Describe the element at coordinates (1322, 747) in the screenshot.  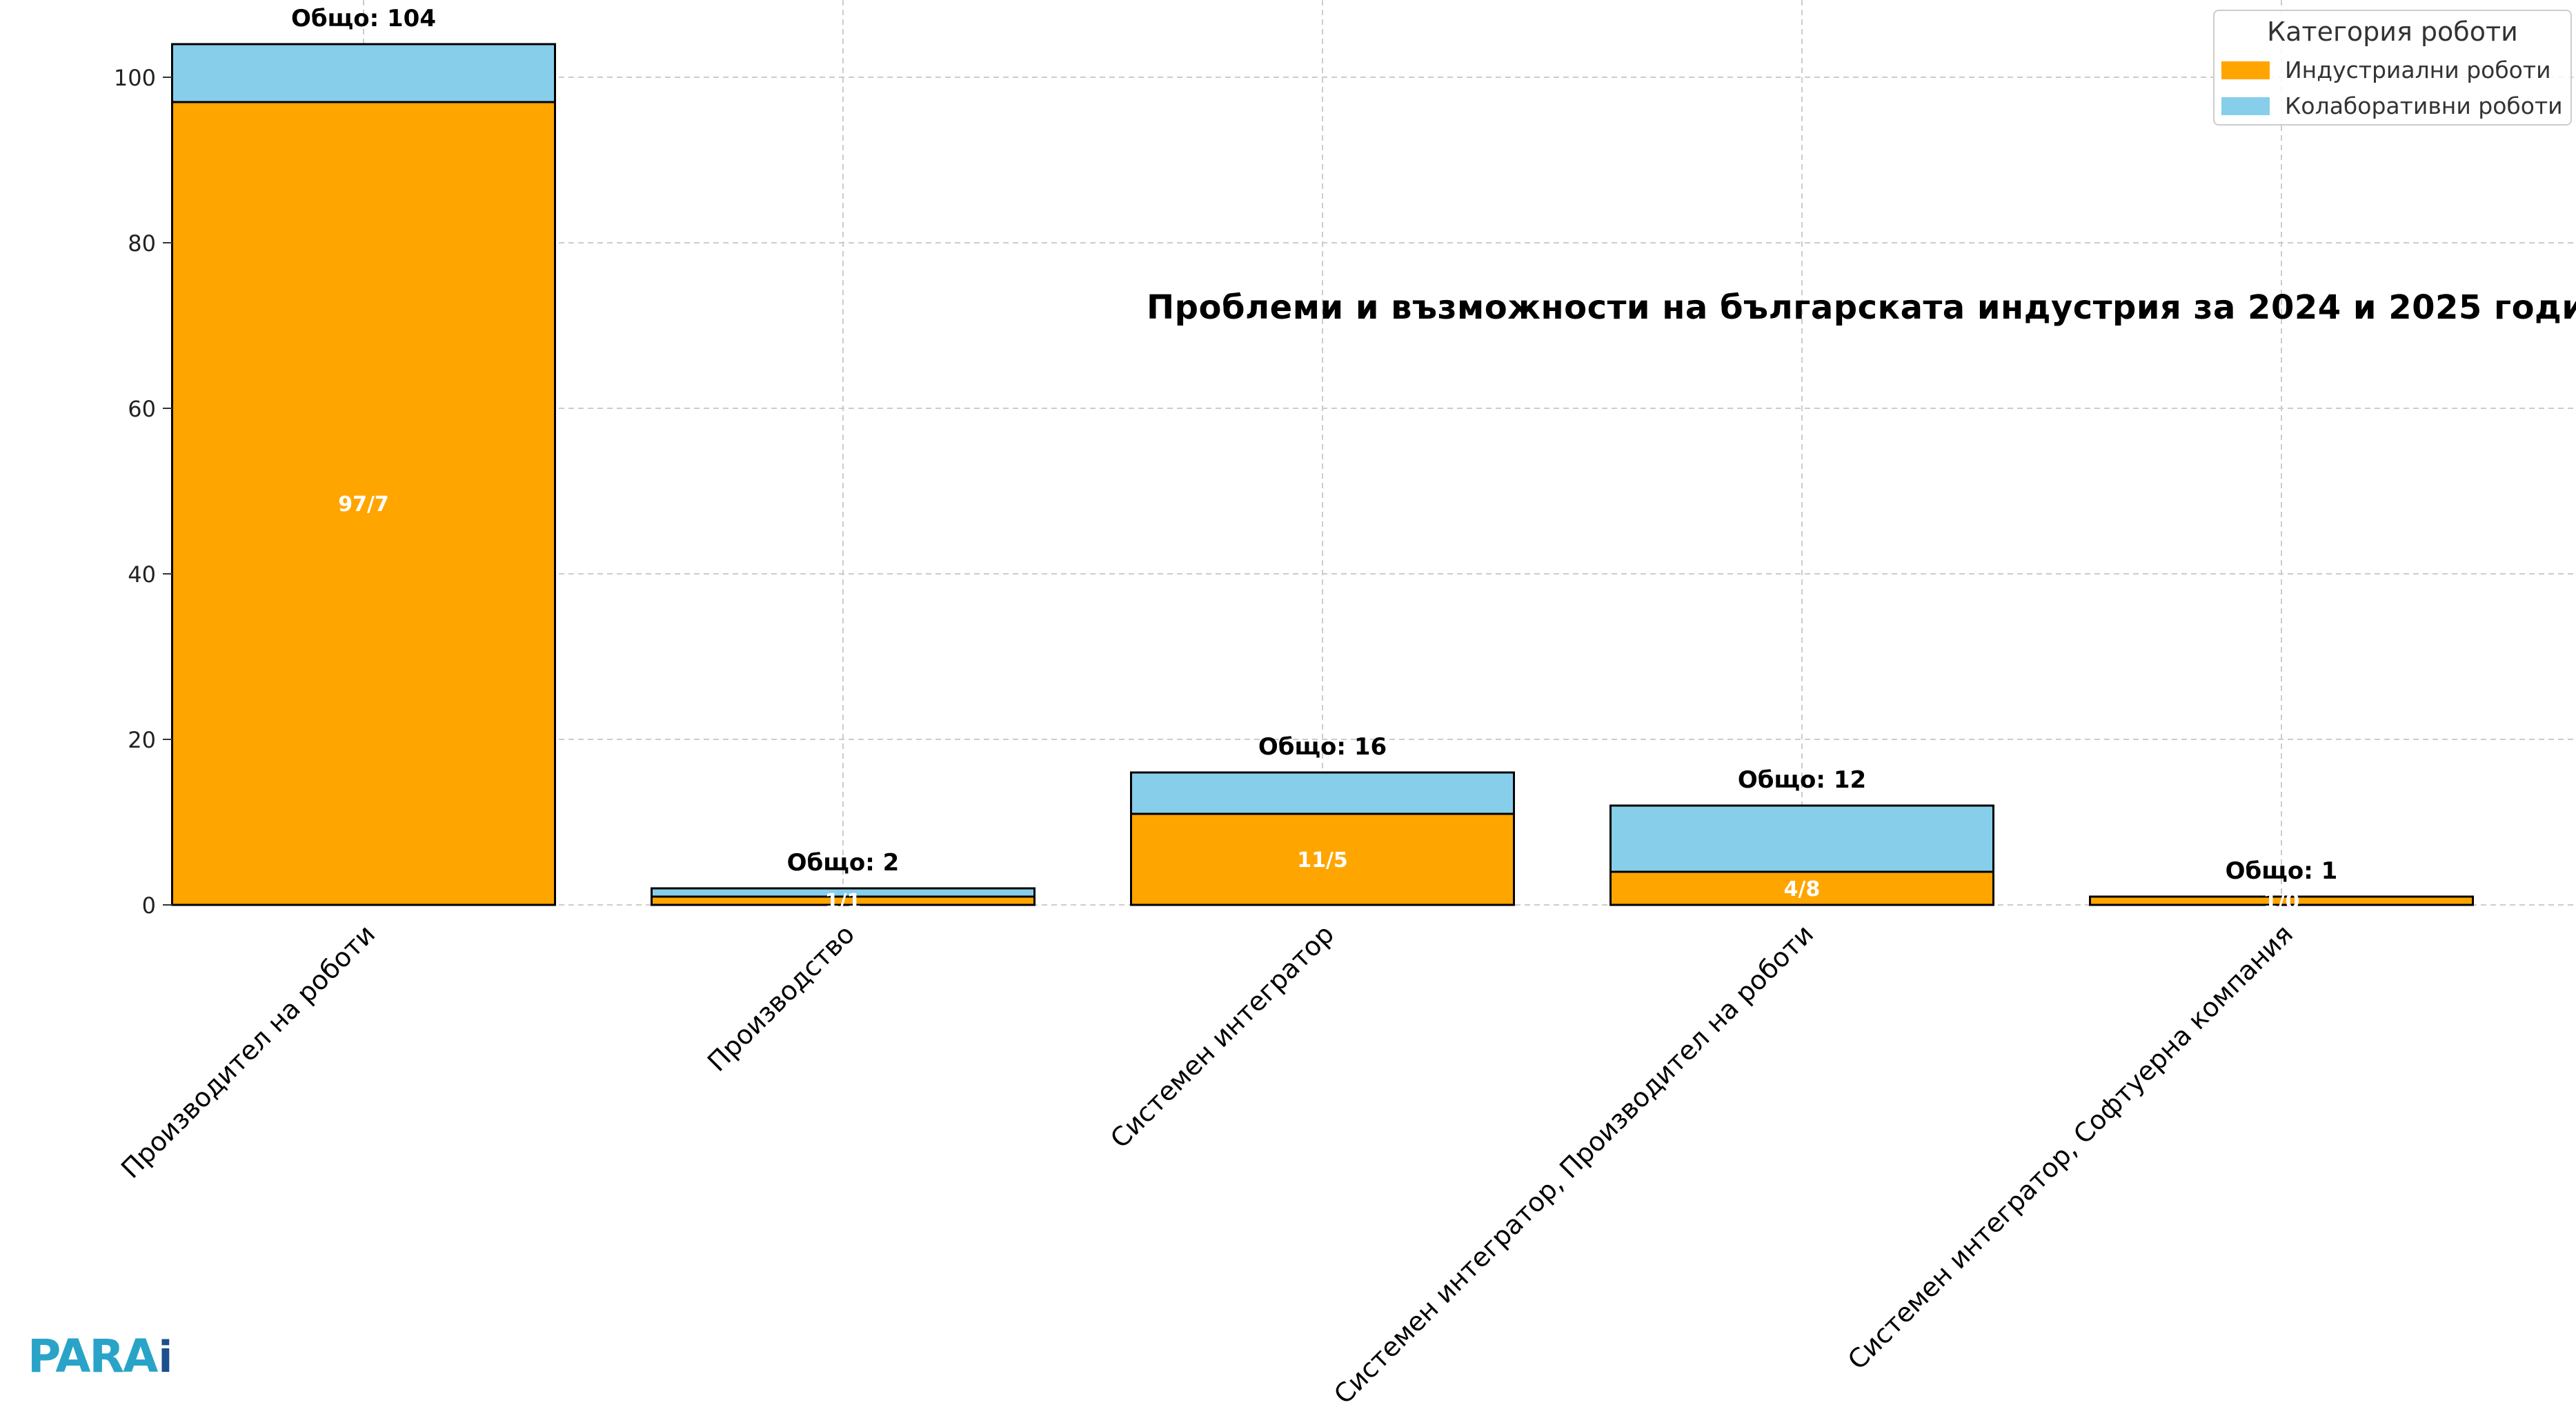
I see `total-label-2: Общо: 16` at that location.